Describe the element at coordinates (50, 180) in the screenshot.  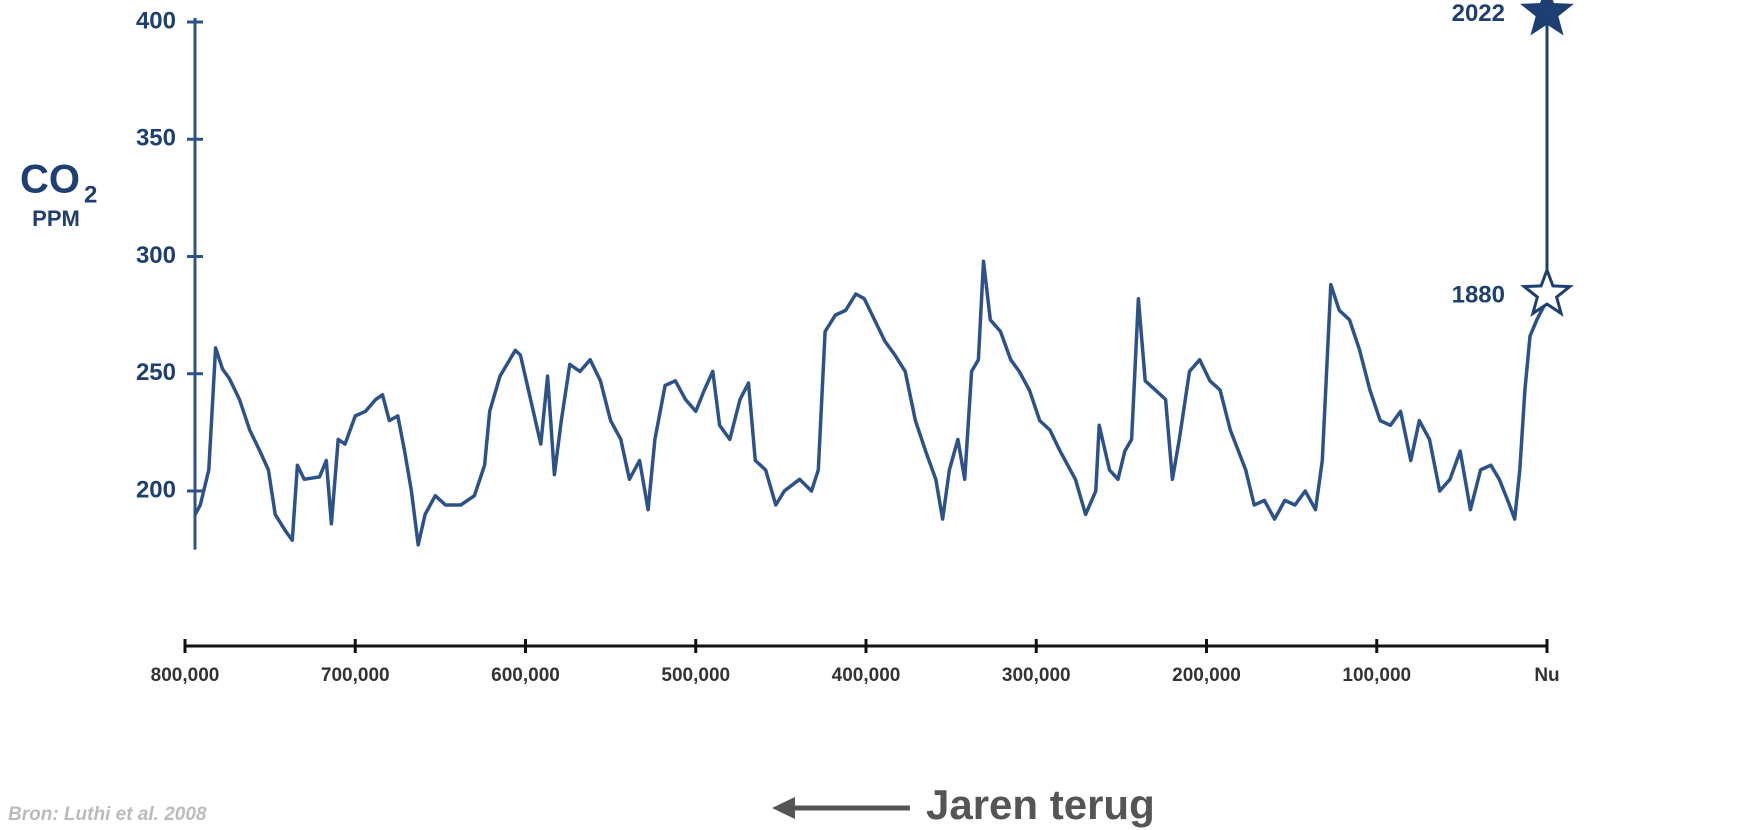
I see `y-axis-label: CO` at that location.